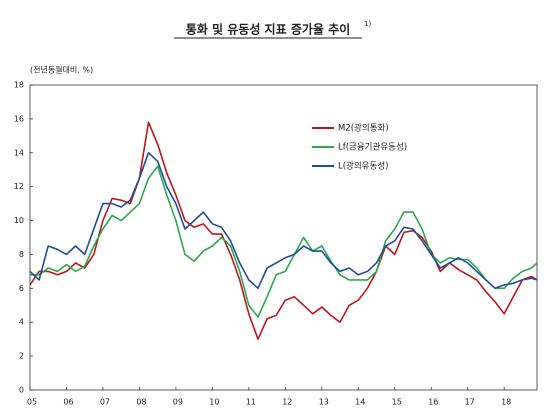 Image resolution: width=547 pixels, height=415 pixels. I want to click on y-tick-label: 6, so click(21, 288).